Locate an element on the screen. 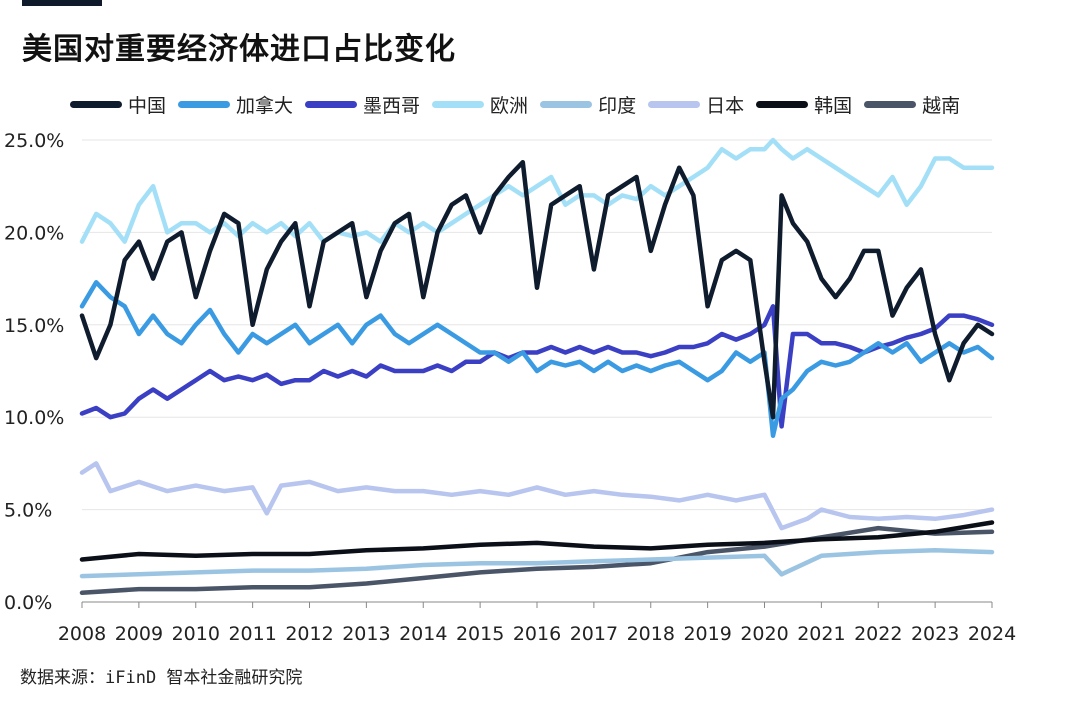 The height and width of the screenshot is (706, 1080). legend-item: 加拿大 is located at coordinates (235, 104).